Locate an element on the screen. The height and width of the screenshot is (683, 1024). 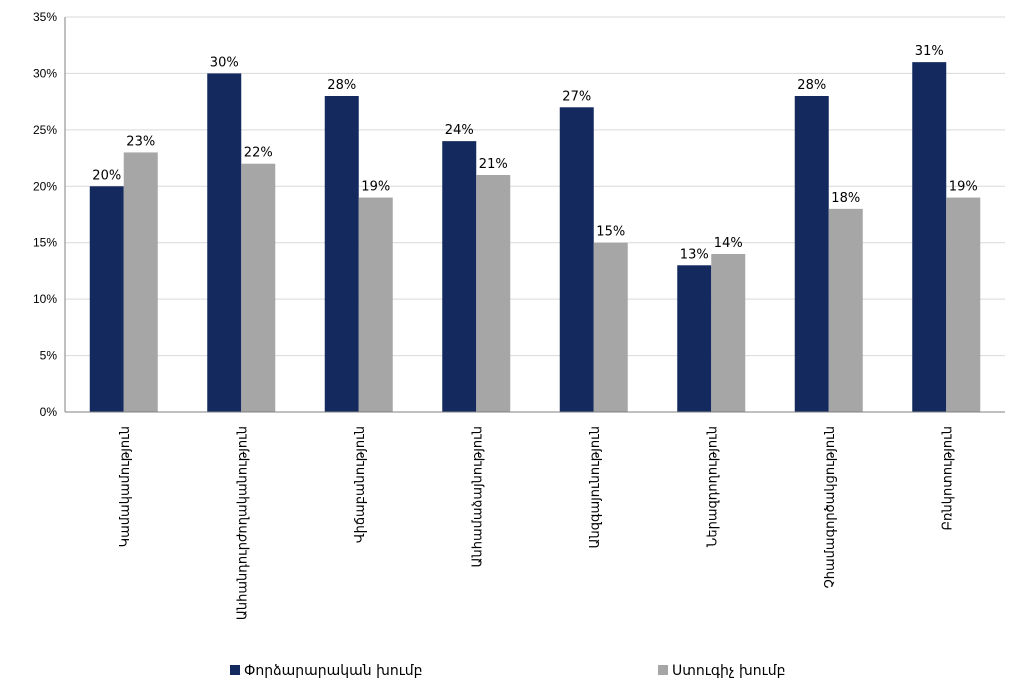
y-tick-label: 35% is located at coordinates (45, 17).